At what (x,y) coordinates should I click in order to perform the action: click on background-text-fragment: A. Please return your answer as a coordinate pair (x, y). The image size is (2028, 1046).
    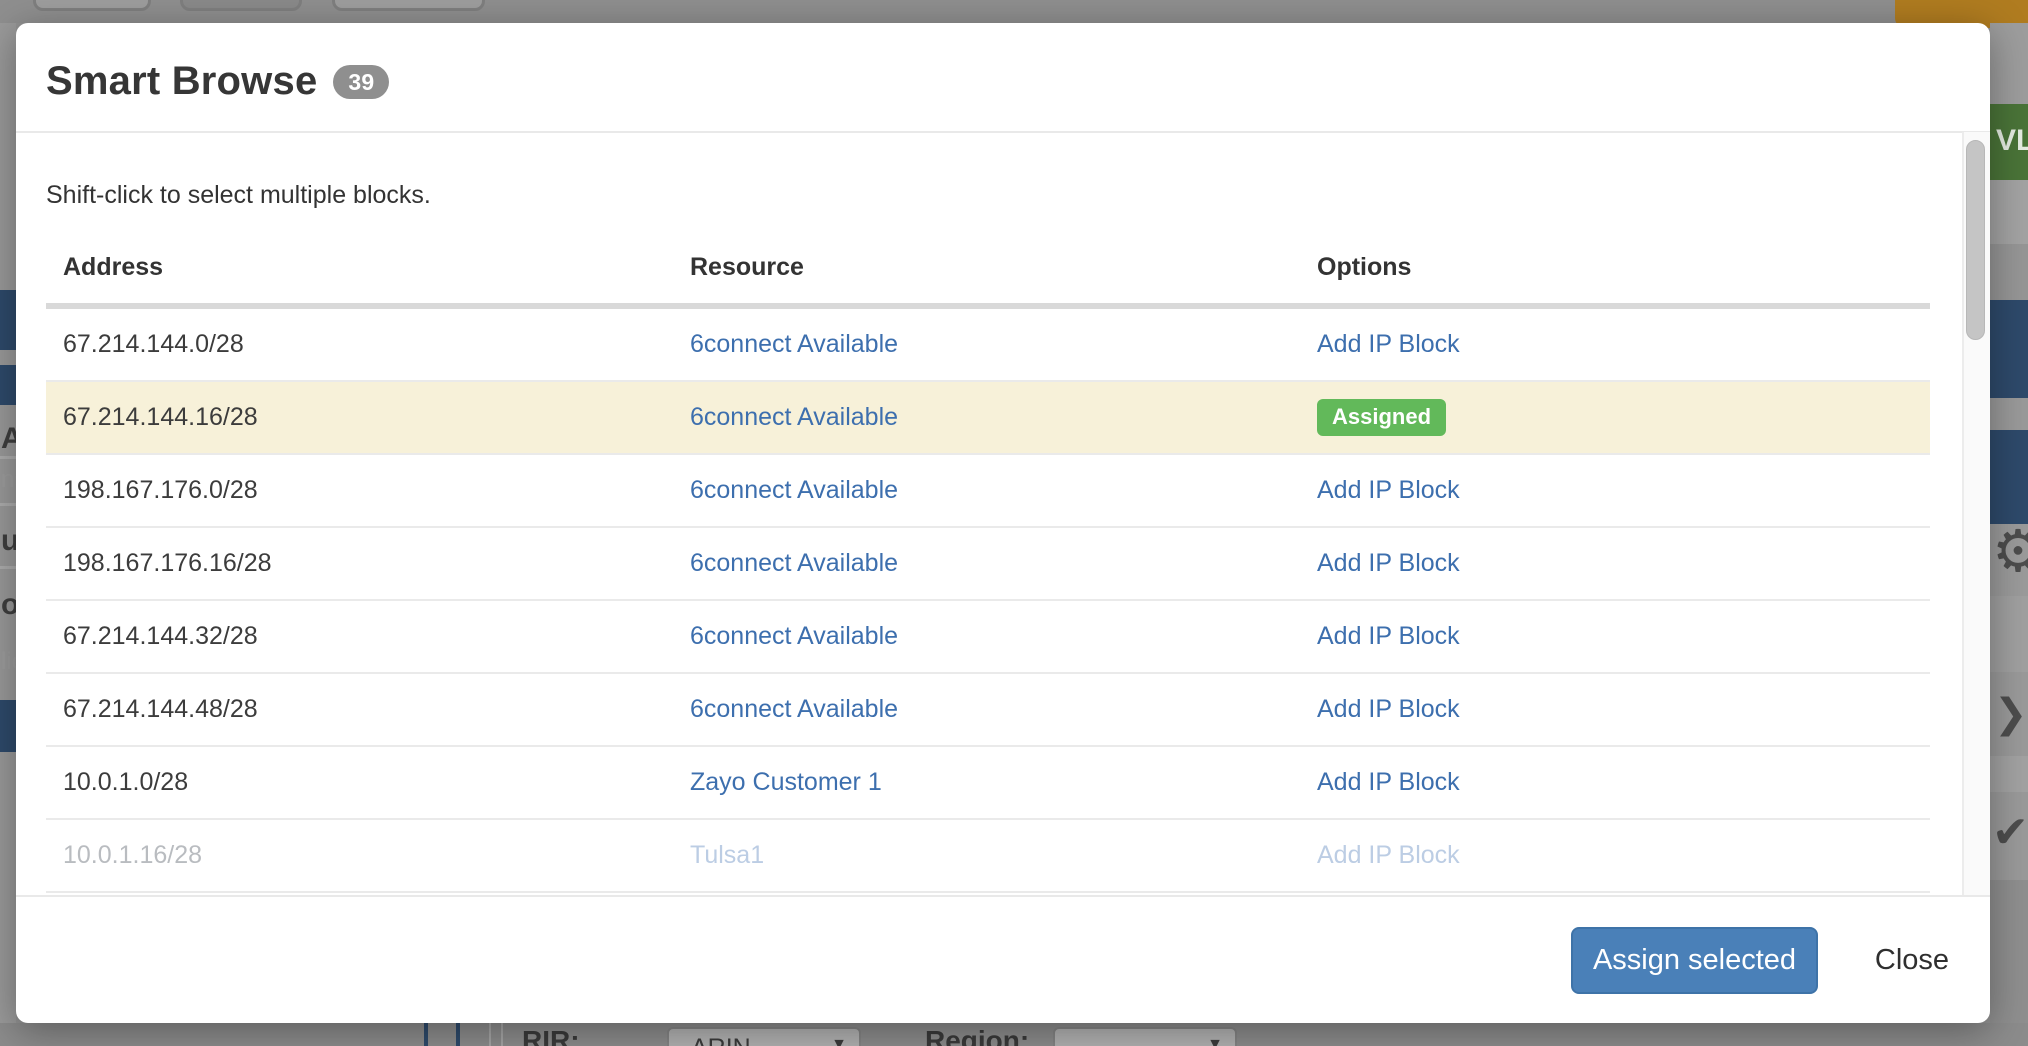
    Looking at the image, I should click on (8, 438).